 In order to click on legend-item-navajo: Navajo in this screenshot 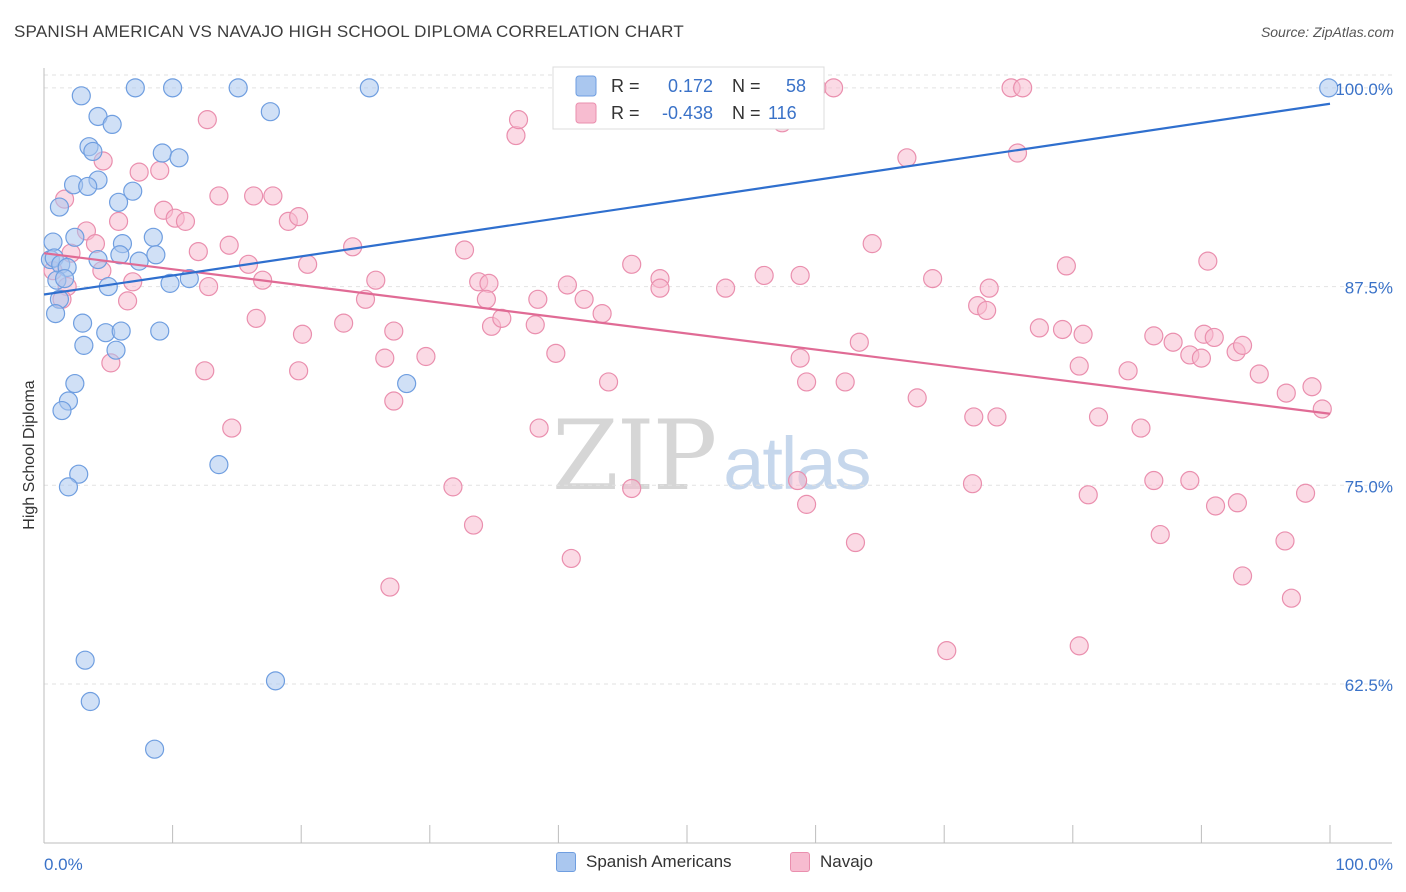, I will do `click(831, 862)`.